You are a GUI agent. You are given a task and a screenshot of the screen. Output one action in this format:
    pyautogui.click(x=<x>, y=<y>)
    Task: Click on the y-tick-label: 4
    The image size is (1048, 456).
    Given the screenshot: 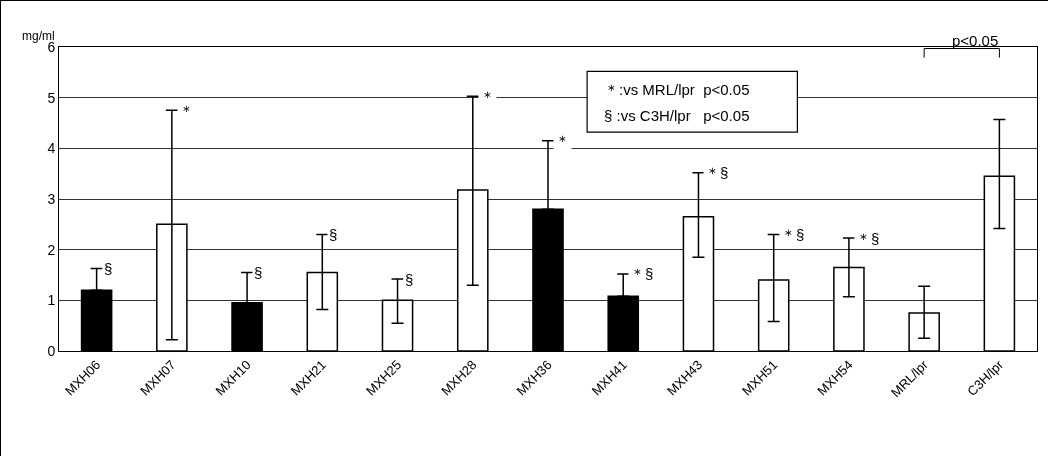 What is the action you would take?
    pyautogui.click(x=51, y=148)
    